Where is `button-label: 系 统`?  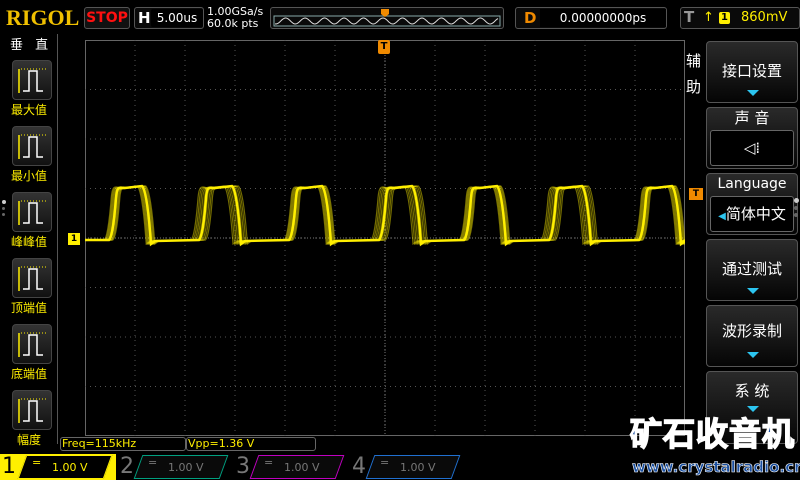
button-label: 系 统 is located at coordinates (752, 391).